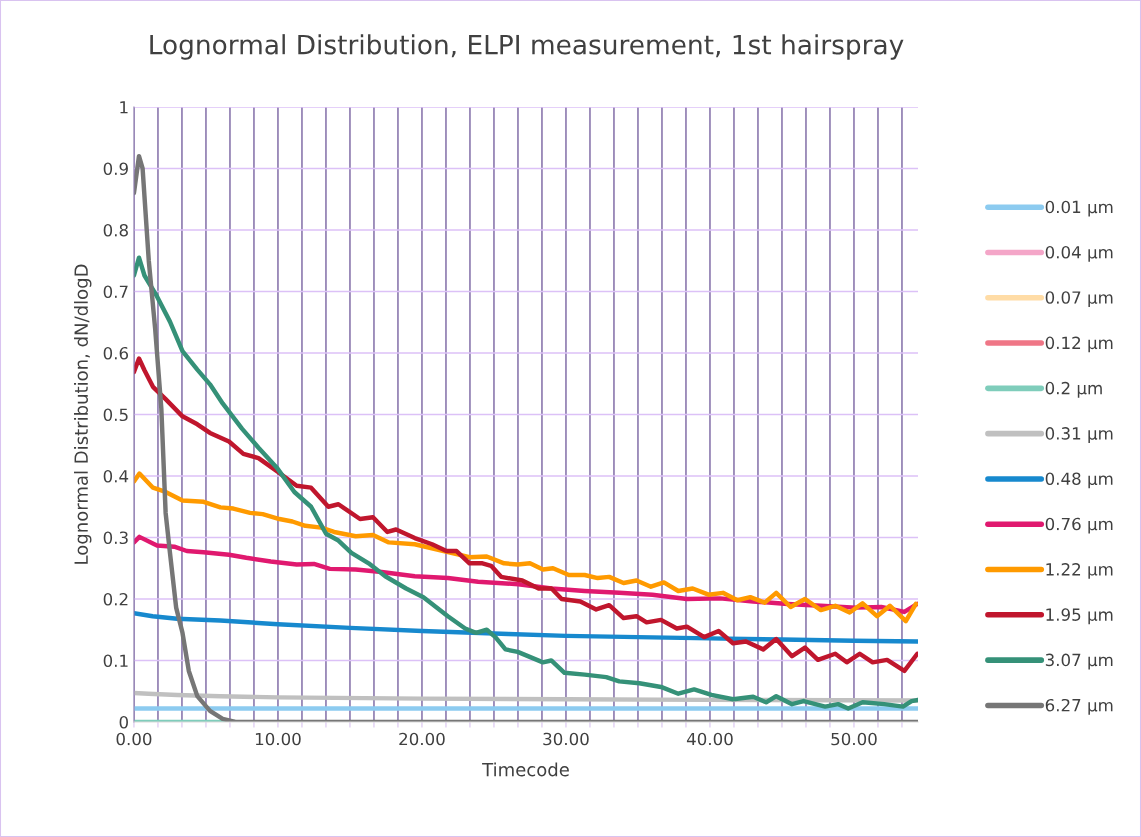  I want to click on legend-label: 0.07 µm, so click(1079, 299).